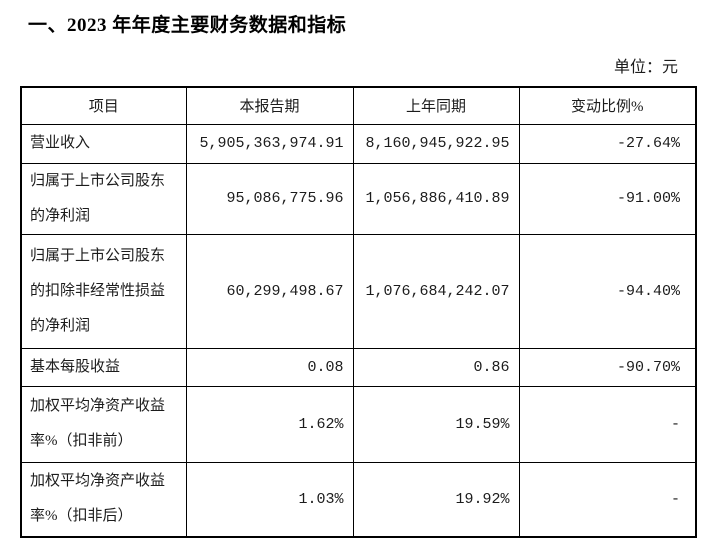 The width and height of the screenshot is (718, 540). What do you see at coordinates (103, 499) in the screenshot?
I see `cell-item-label: 加权平均净资产收益率%（扣非后）` at bounding box center [103, 499].